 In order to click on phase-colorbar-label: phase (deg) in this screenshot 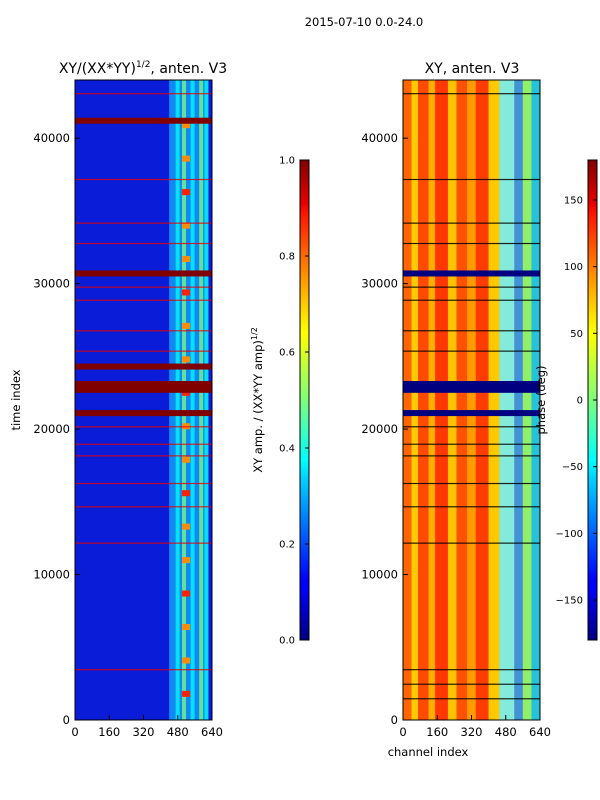, I will do `click(541, 399)`.